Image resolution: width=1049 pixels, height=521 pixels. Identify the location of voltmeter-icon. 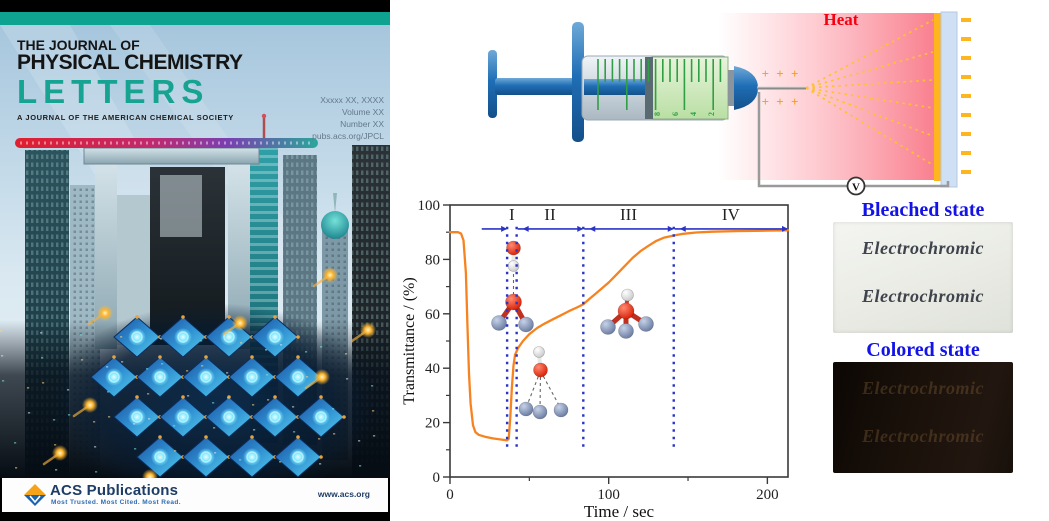
(856, 186).